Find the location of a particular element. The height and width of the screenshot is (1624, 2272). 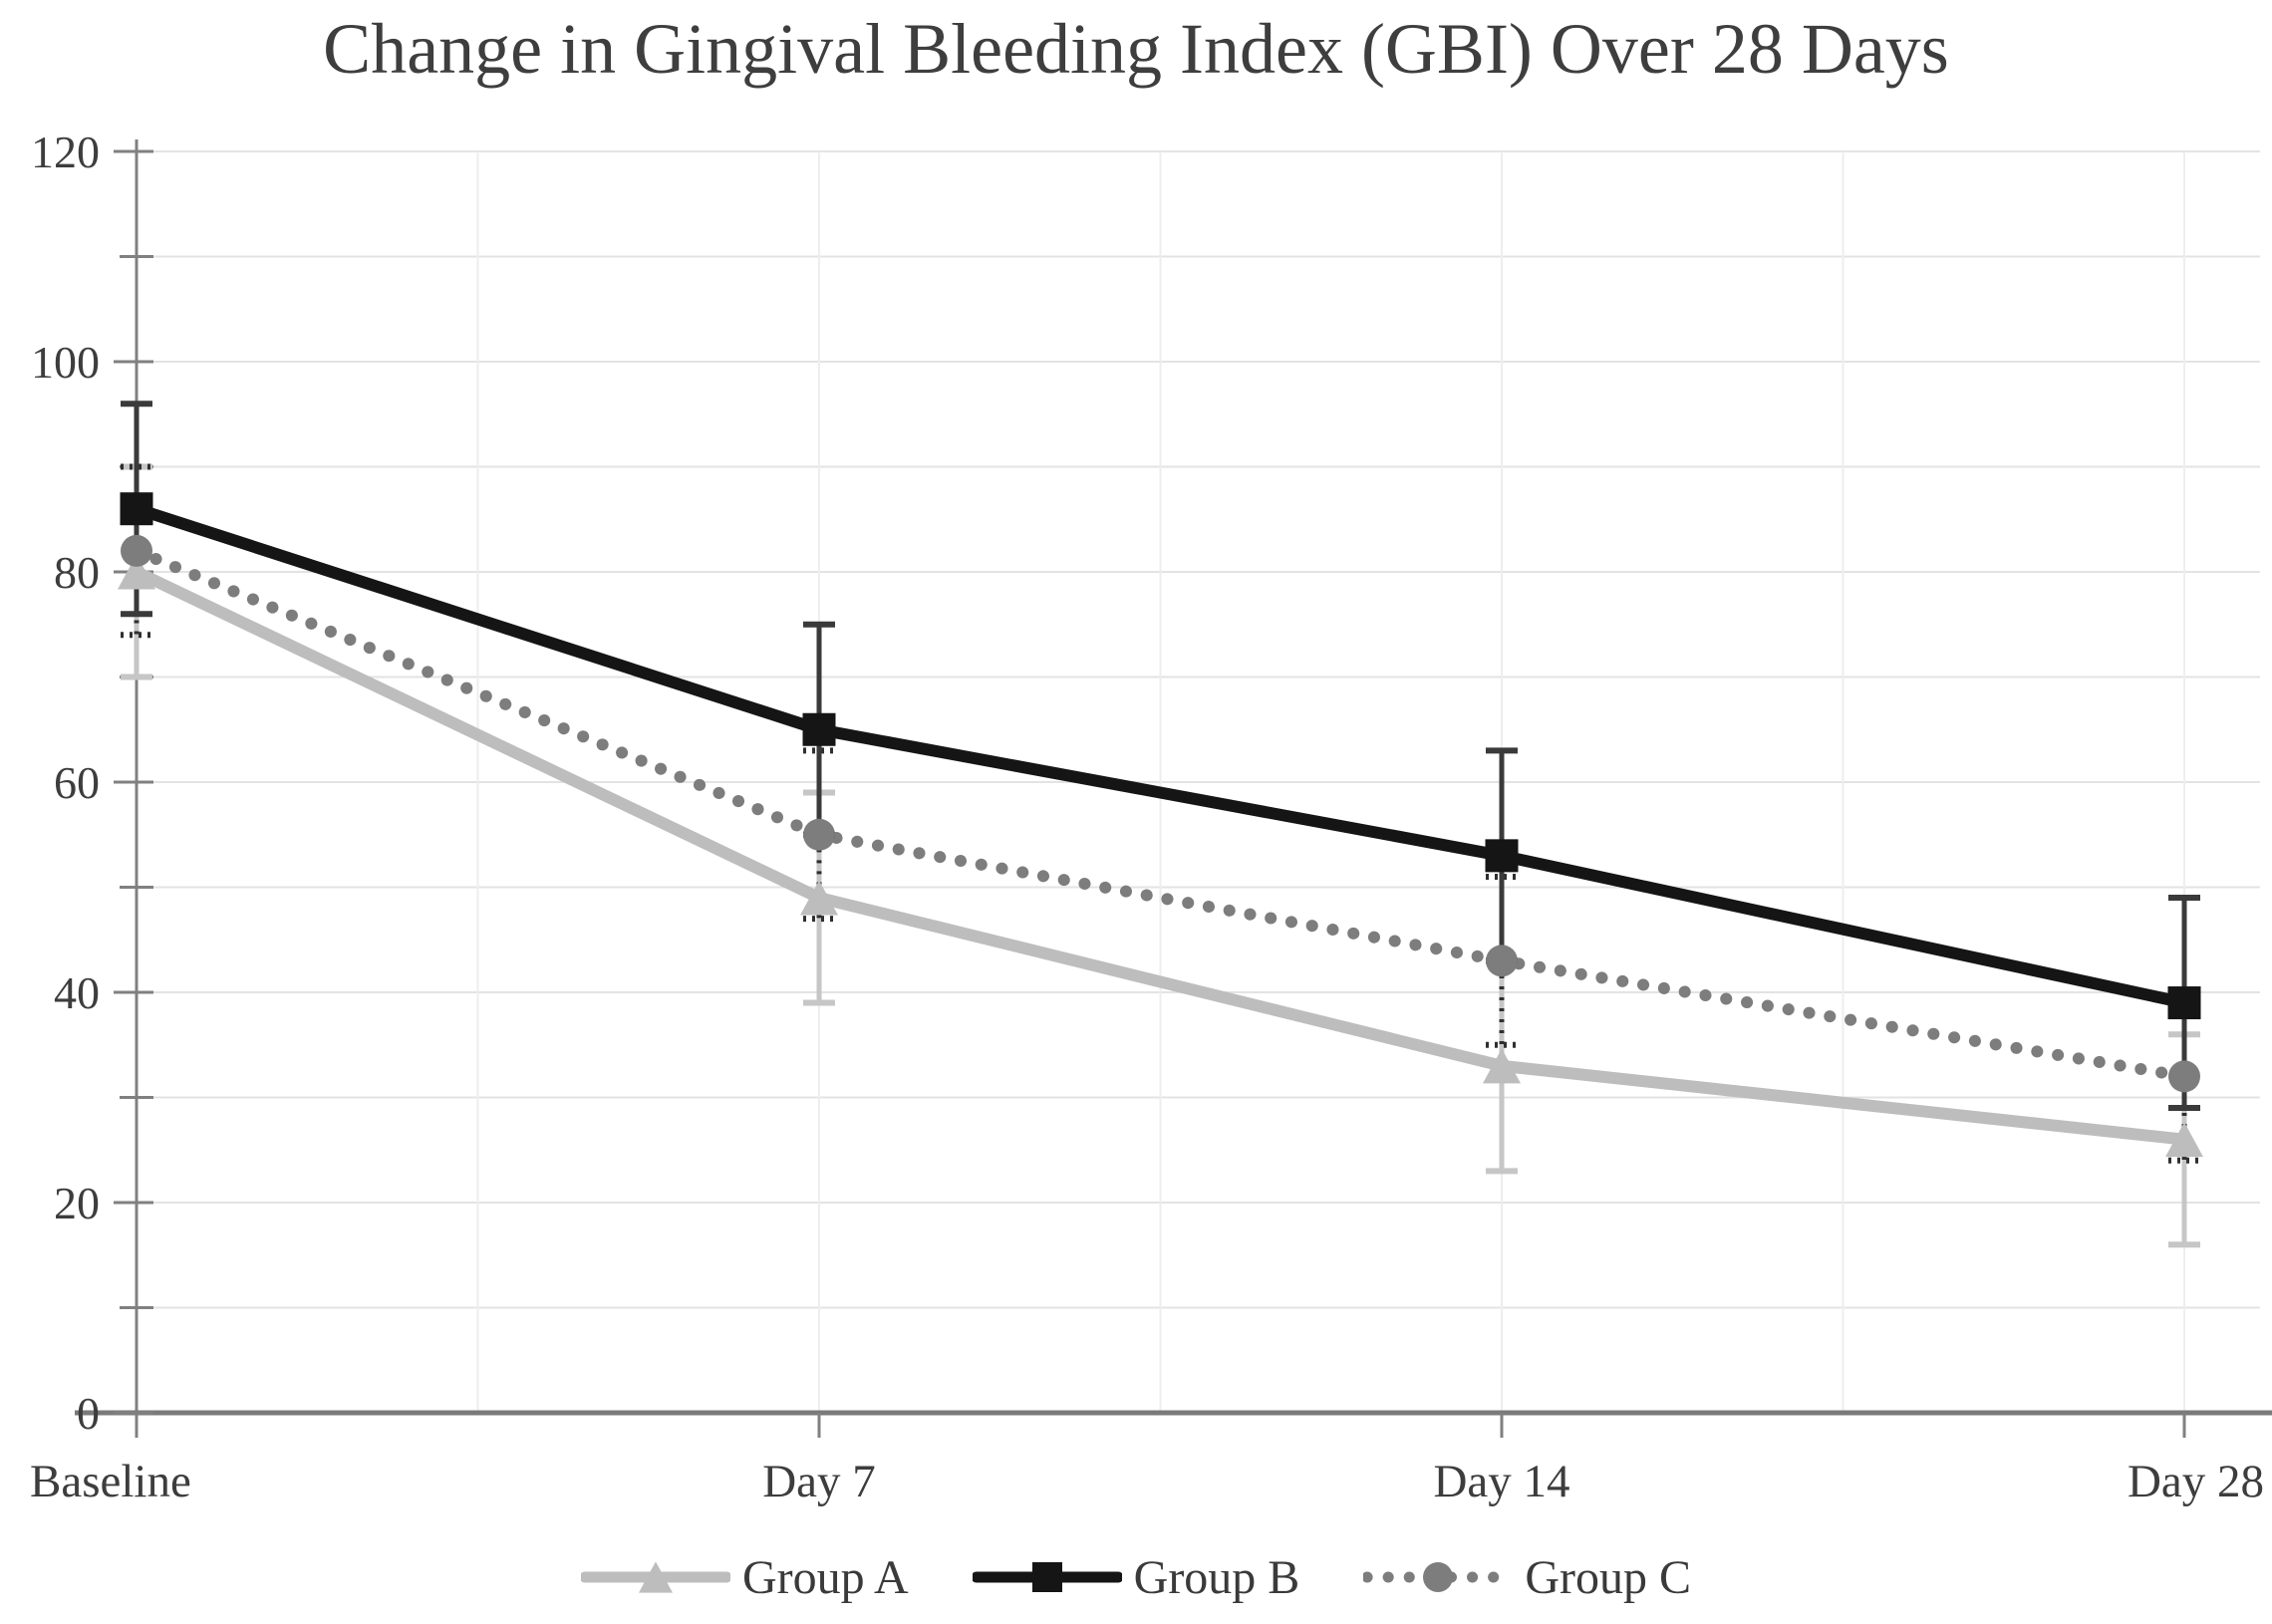

x-category-label: Day 14 is located at coordinates (1501, 1482).